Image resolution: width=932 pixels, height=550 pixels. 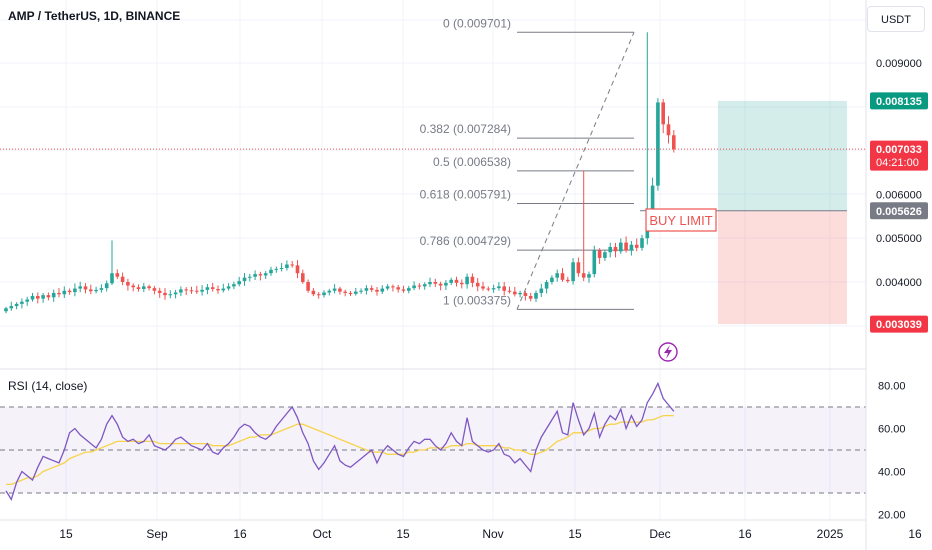 I want to click on time-tick-label: Nov, so click(x=492, y=534).